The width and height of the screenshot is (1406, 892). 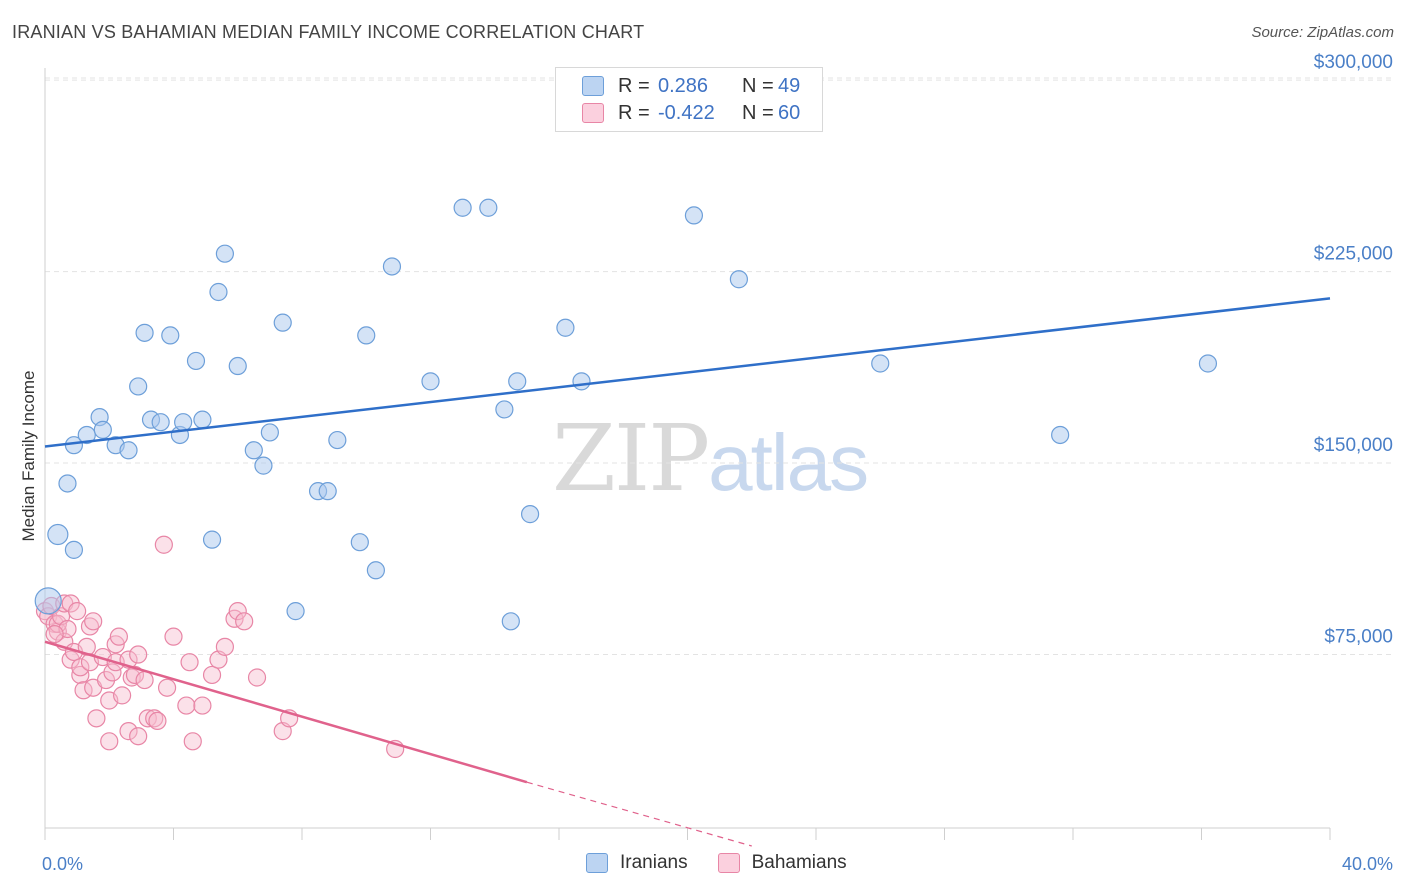 I want to click on bahamians-trend-line, so click(x=286, y=712).